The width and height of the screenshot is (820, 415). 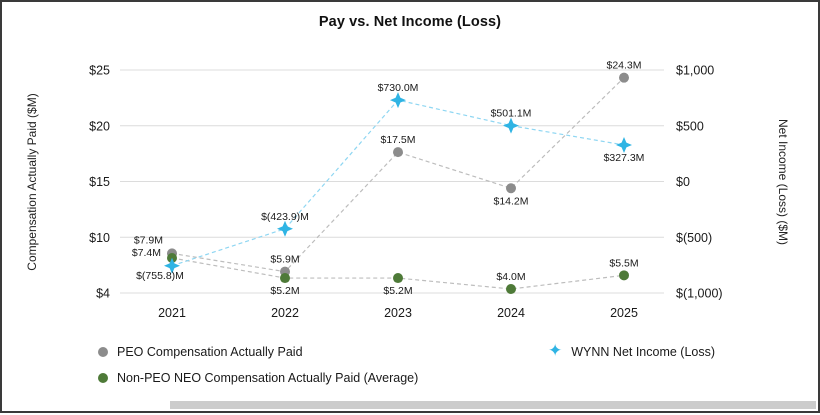 I want to click on left-axis-tick-label: $4, so click(x=103, y=294).